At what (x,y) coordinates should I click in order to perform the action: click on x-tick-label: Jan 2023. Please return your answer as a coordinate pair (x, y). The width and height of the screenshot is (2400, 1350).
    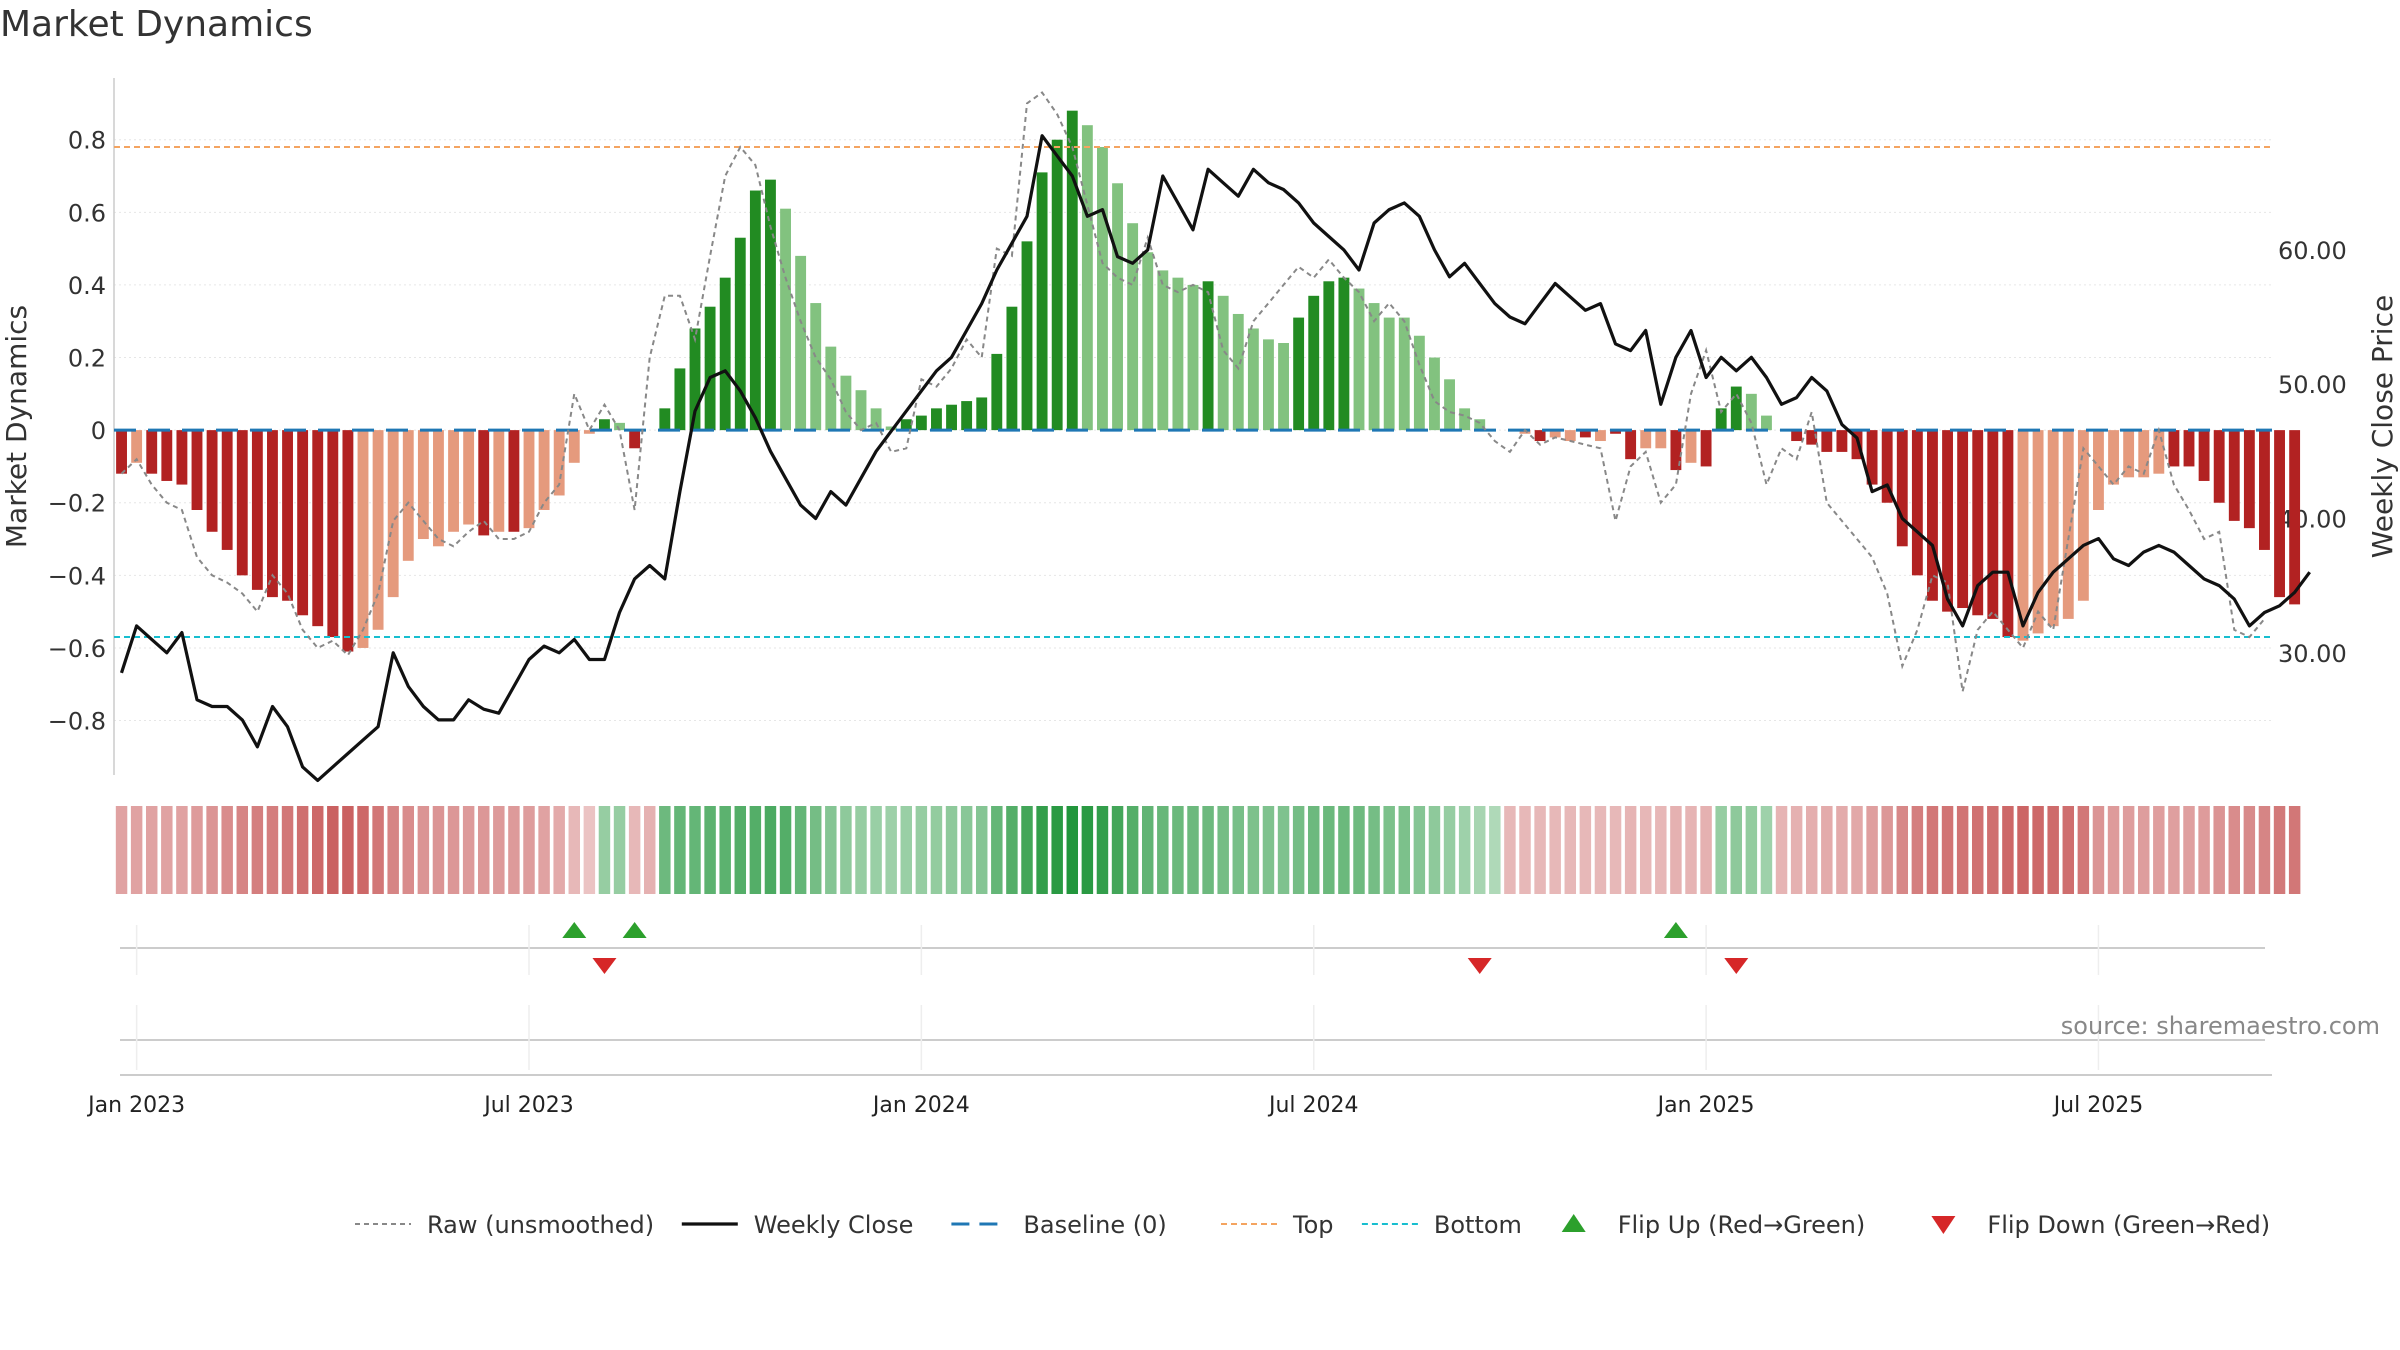
    Looking at the image, I should click on (135, 1105).